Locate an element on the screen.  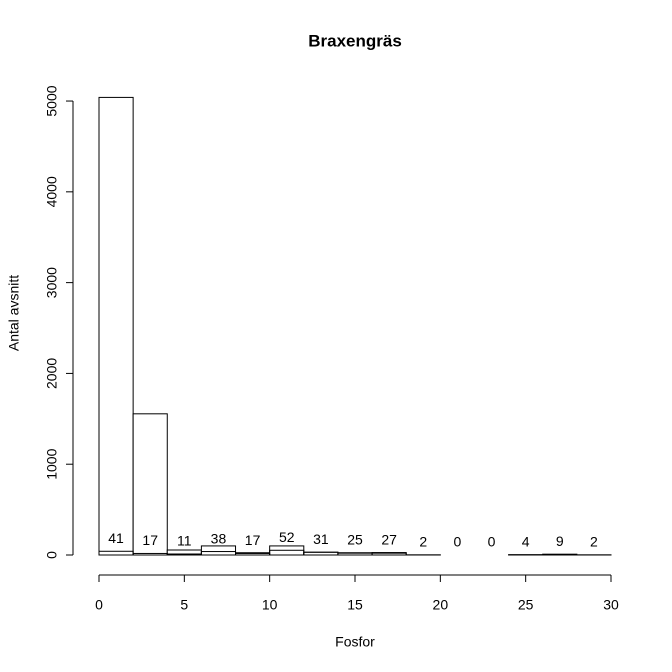
x-tick-label: 10 is located at coordinates (270, 605).